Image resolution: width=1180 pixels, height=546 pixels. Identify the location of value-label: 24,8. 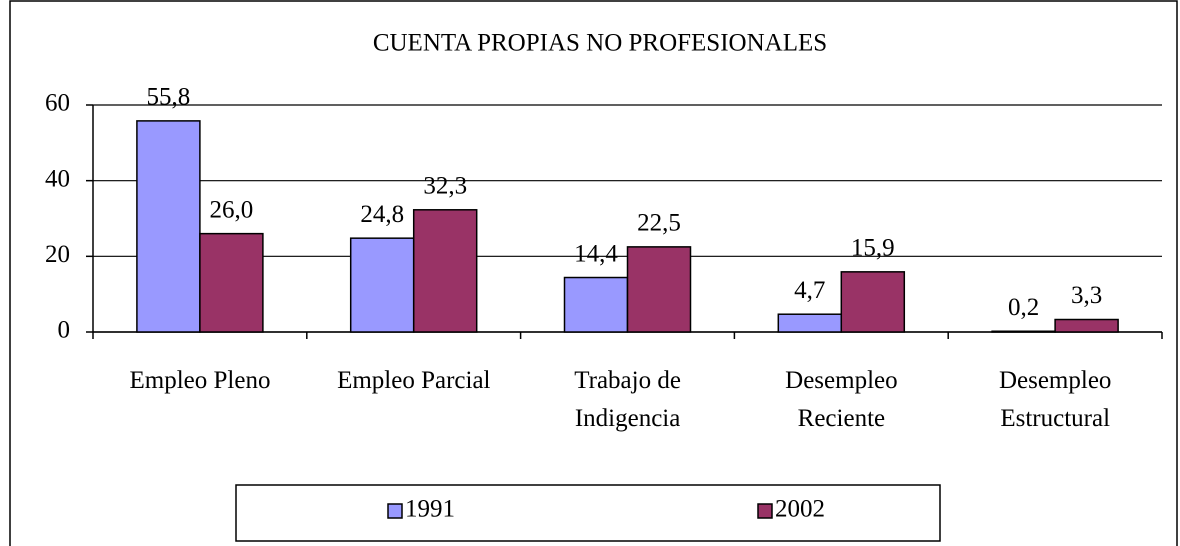
(382, 214).